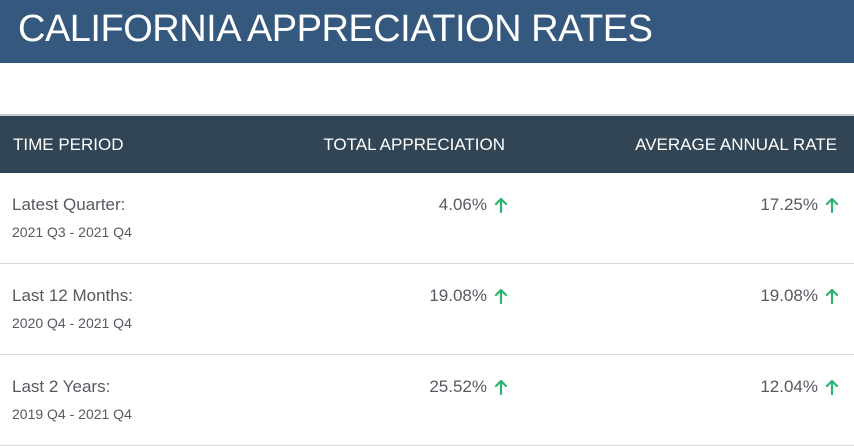 This screenshot has height=446, width=854. What do you see at coordinates (458, 295) in the screenshot?
I see `total-appreciation-text: 19.08%` at bounding box center [458, 295].